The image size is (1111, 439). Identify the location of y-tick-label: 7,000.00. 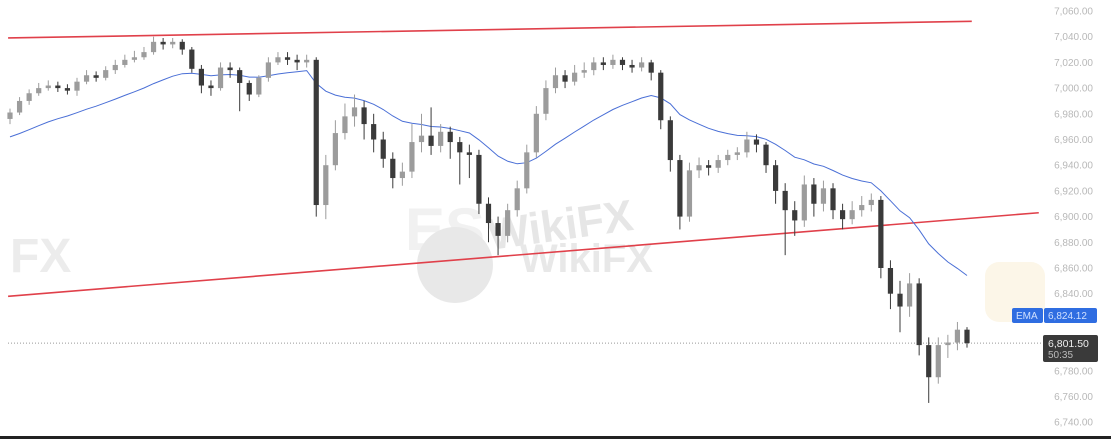
(1073, 89).